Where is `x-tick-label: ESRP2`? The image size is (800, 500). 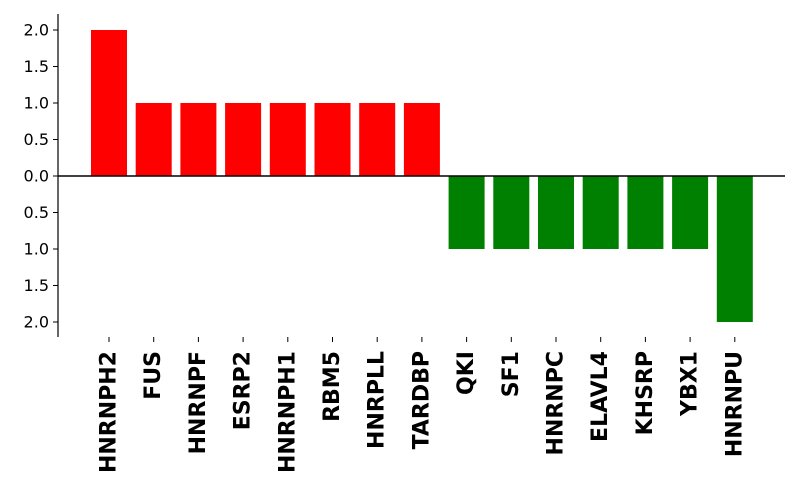
x-tick-label: ESRP2 is located at coordinates (243, 390).